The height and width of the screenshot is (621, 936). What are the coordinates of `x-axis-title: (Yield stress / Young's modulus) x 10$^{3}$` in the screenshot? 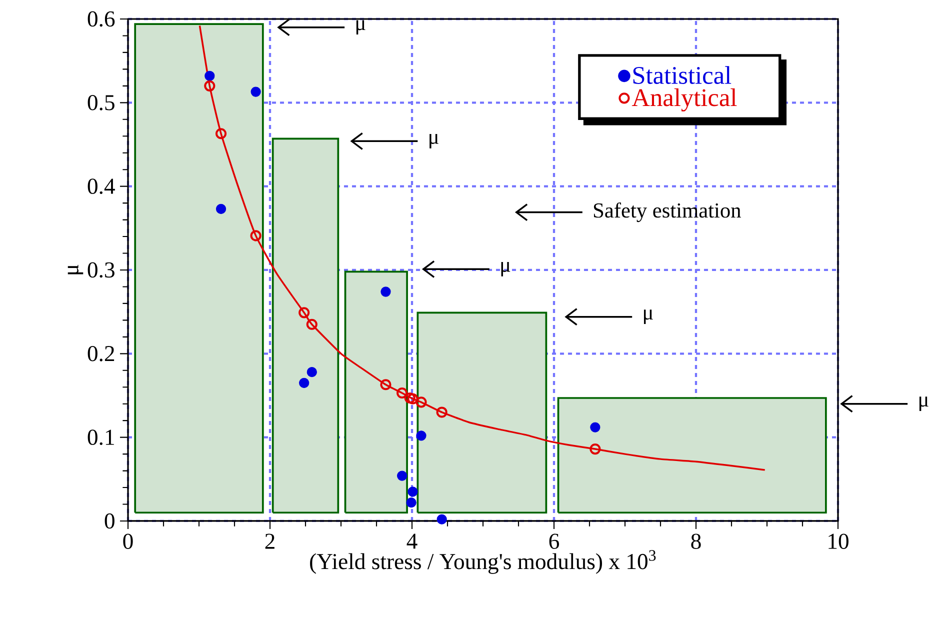 It's located at (483, 562).